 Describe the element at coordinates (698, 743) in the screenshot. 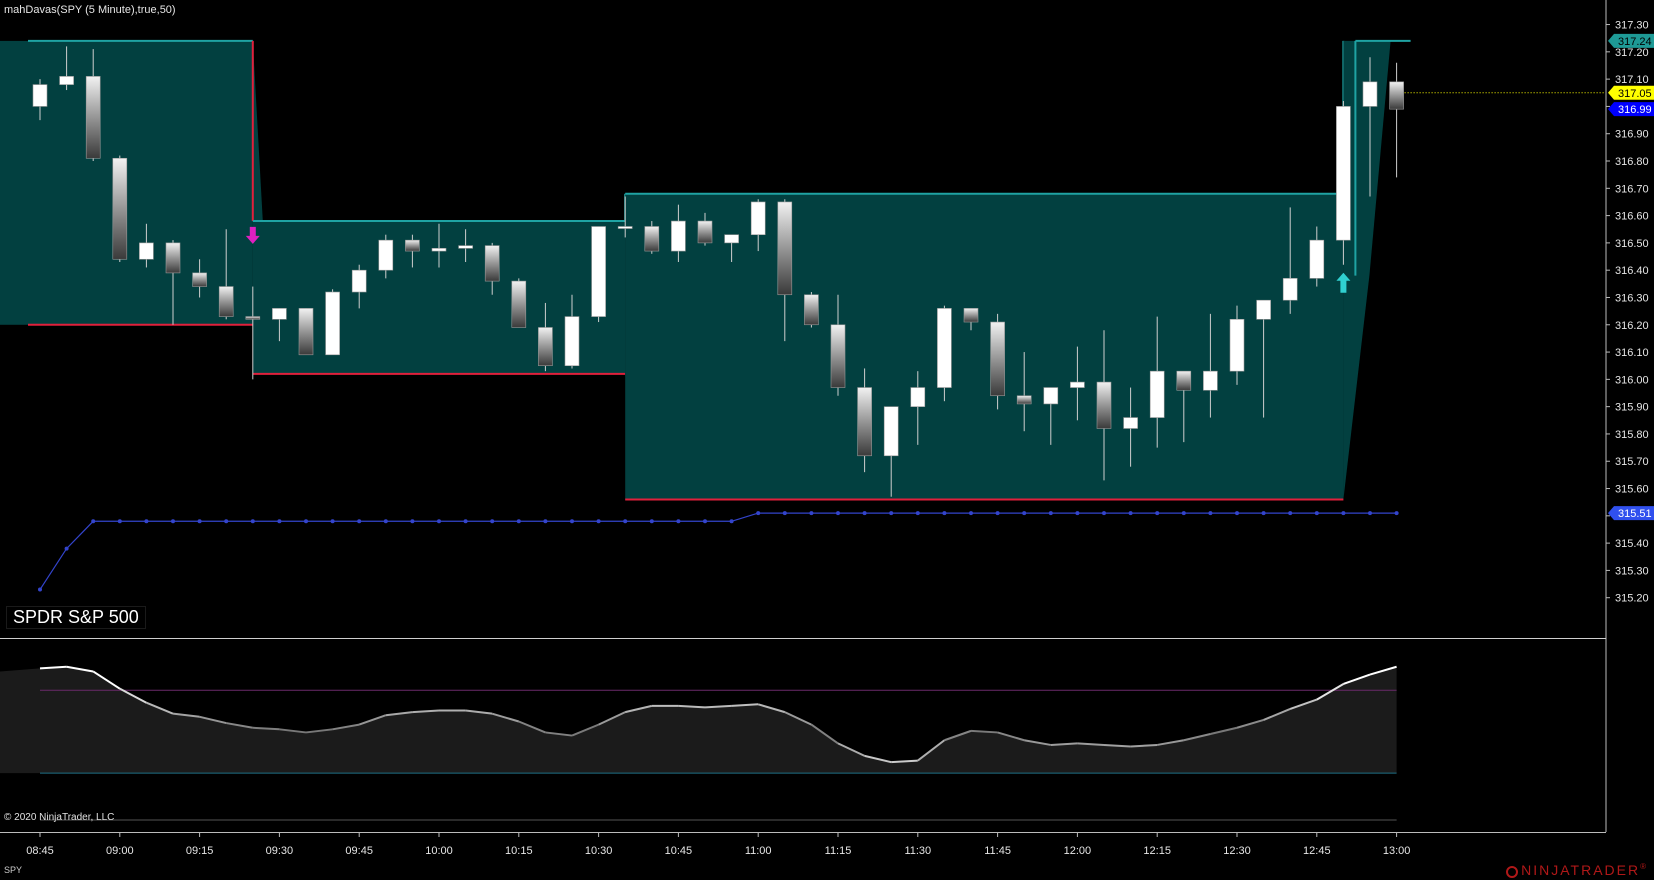

I see `oscillator-panel` at that location.